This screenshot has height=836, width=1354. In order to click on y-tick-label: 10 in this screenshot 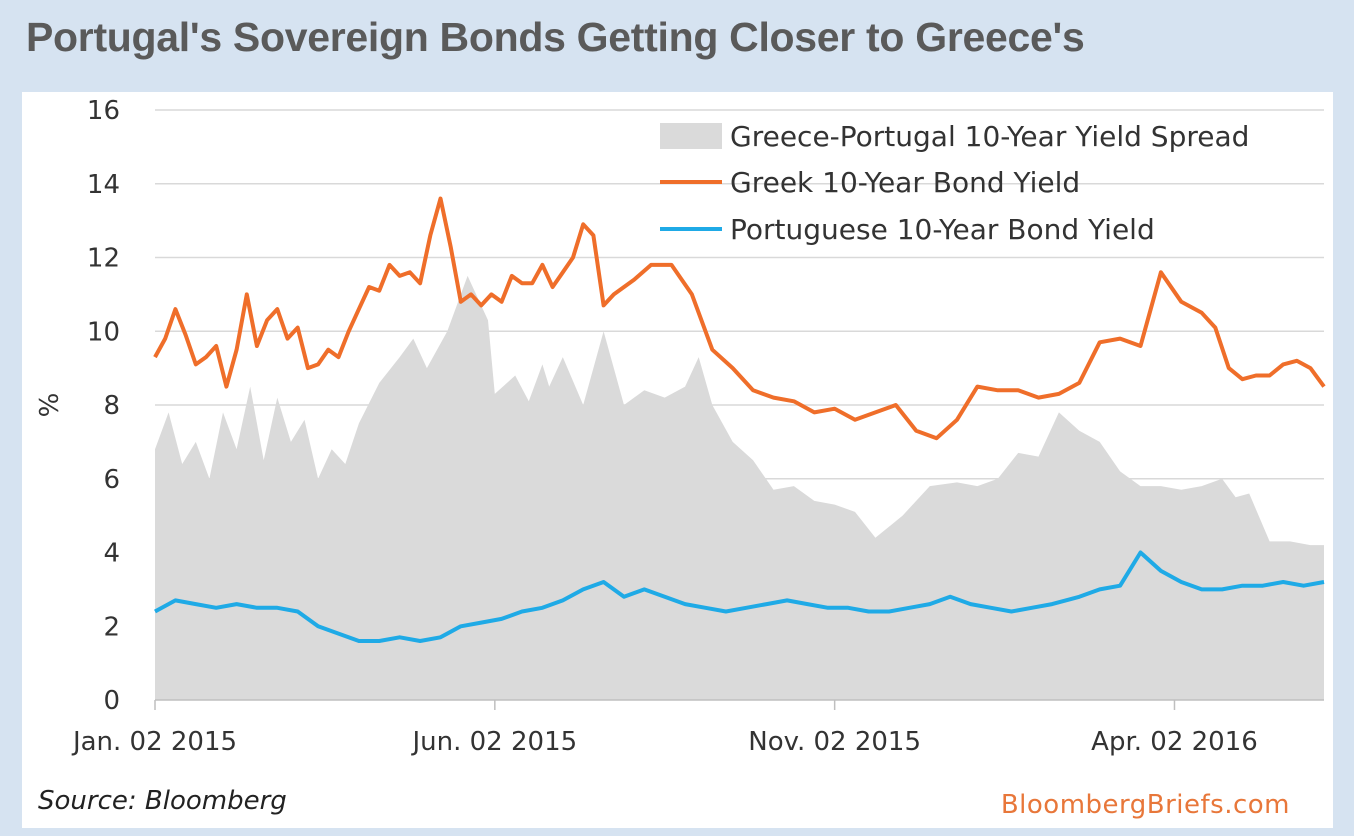, I will do `click(103, 332)`.